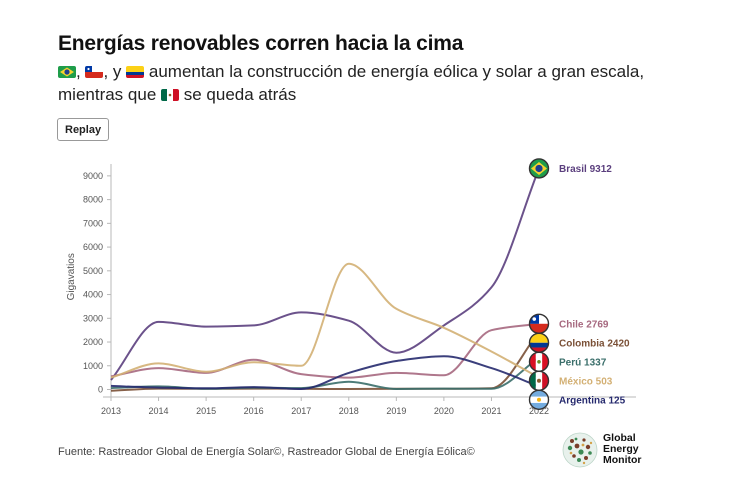  Describe the element at coordinates (491, 411) in the screenshot. I see `x-tick-label: 2021` at that location.